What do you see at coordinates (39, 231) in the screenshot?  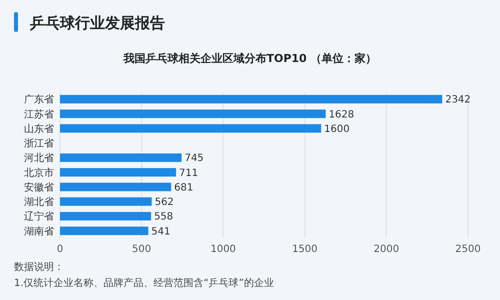 I see `y-tick-label: 湖南省` at bounding box center [39, 231].